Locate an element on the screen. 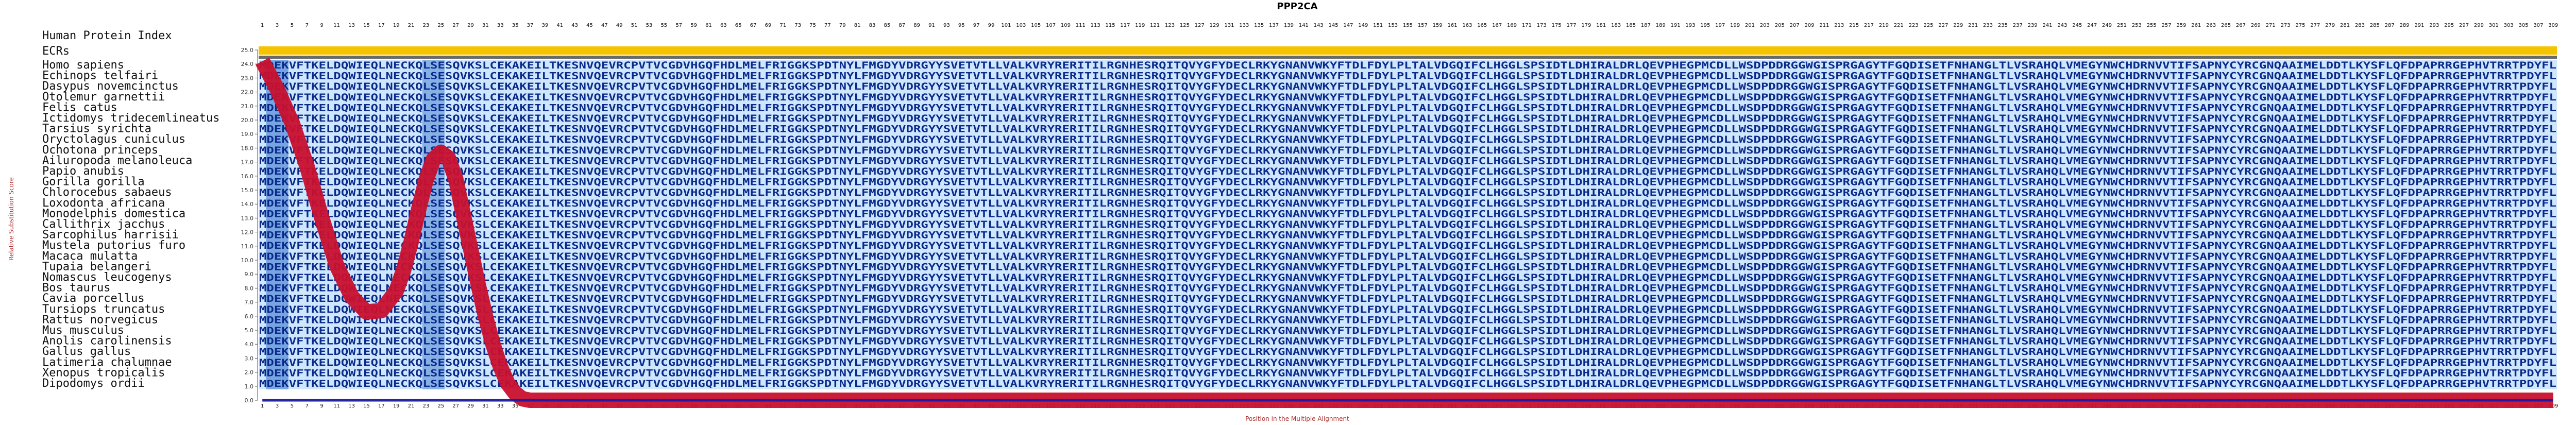  top-position-label: 213 is located at coordinates (1839, 25).